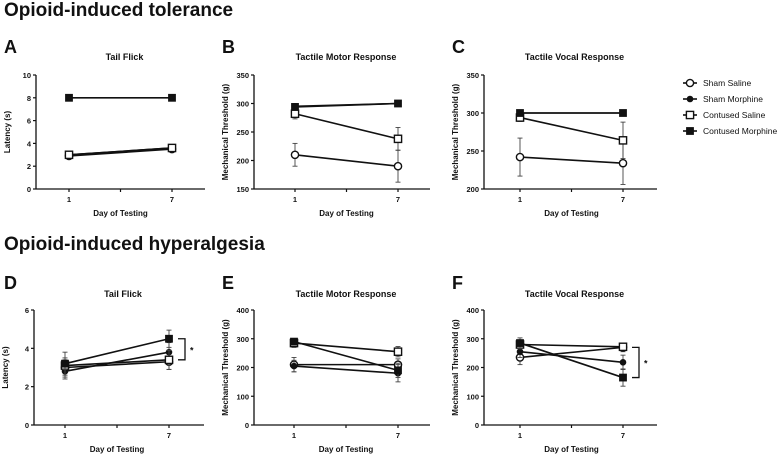  I want to click on legend-item: Contused Morphine, so click(730, 131).